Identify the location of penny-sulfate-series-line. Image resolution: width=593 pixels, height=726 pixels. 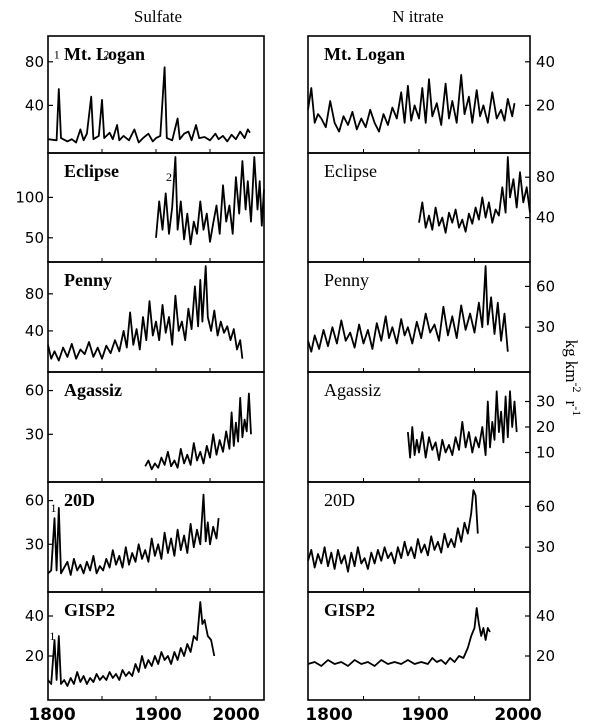
(145, 313).